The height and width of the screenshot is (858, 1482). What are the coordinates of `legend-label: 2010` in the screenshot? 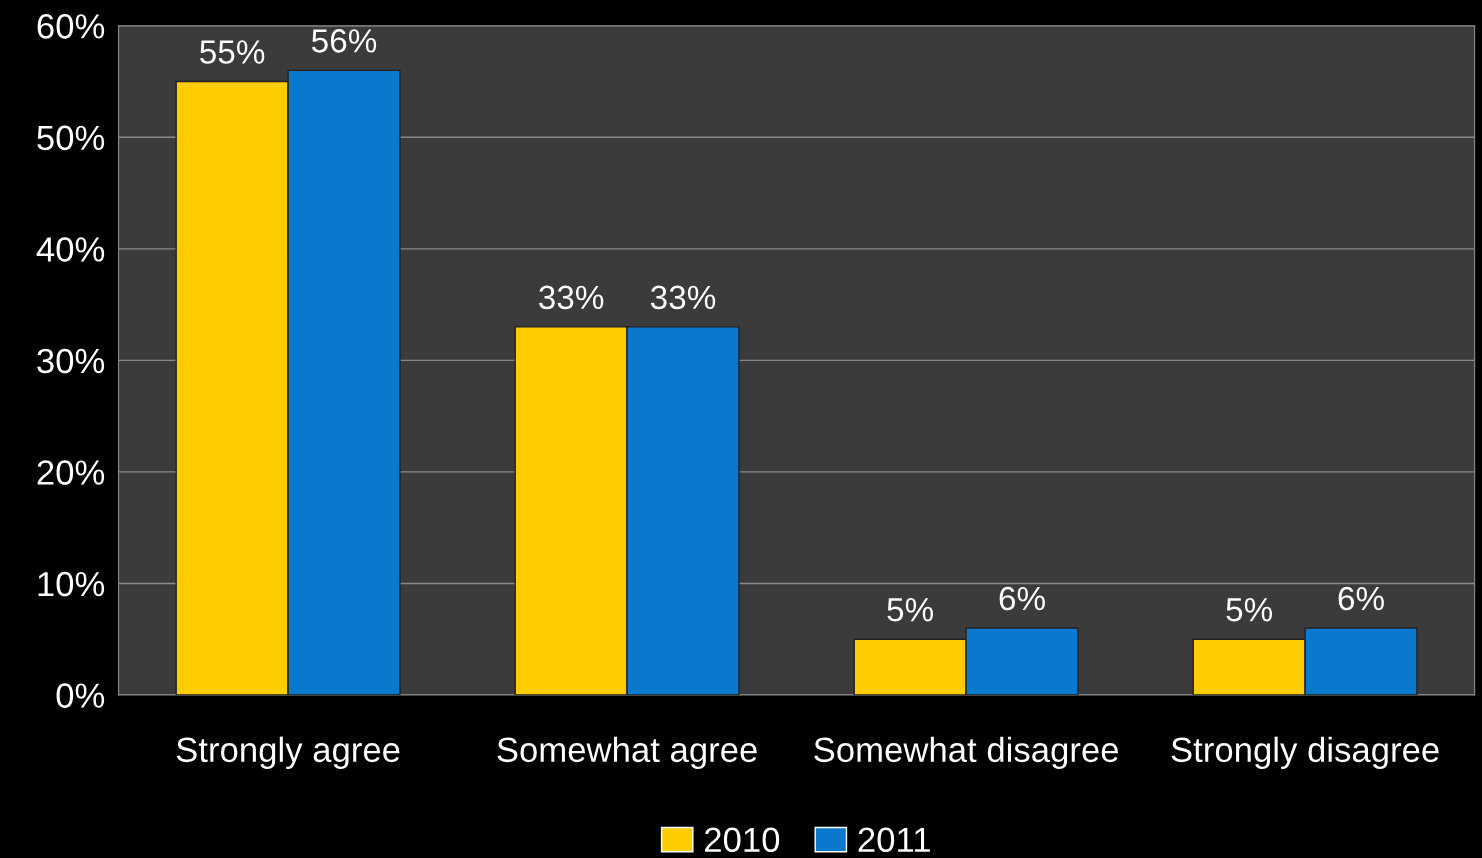 It's located at (742, 840).